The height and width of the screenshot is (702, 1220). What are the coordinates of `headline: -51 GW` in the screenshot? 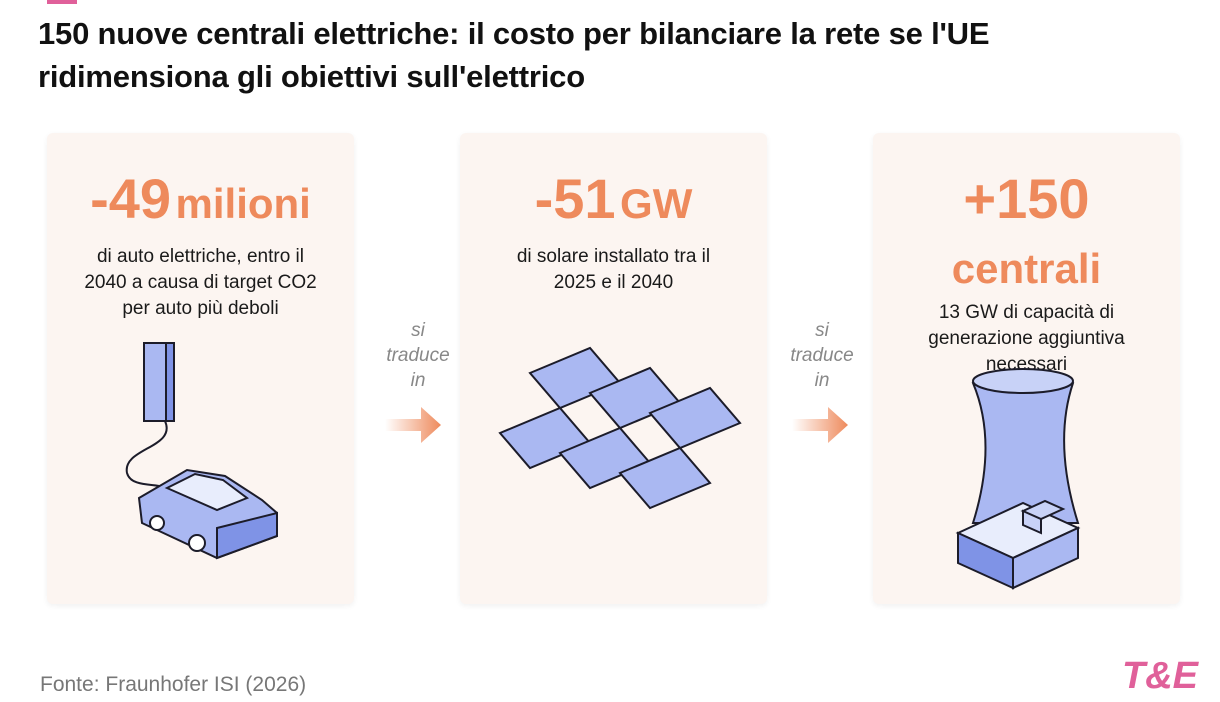 It's located at (613, 206).